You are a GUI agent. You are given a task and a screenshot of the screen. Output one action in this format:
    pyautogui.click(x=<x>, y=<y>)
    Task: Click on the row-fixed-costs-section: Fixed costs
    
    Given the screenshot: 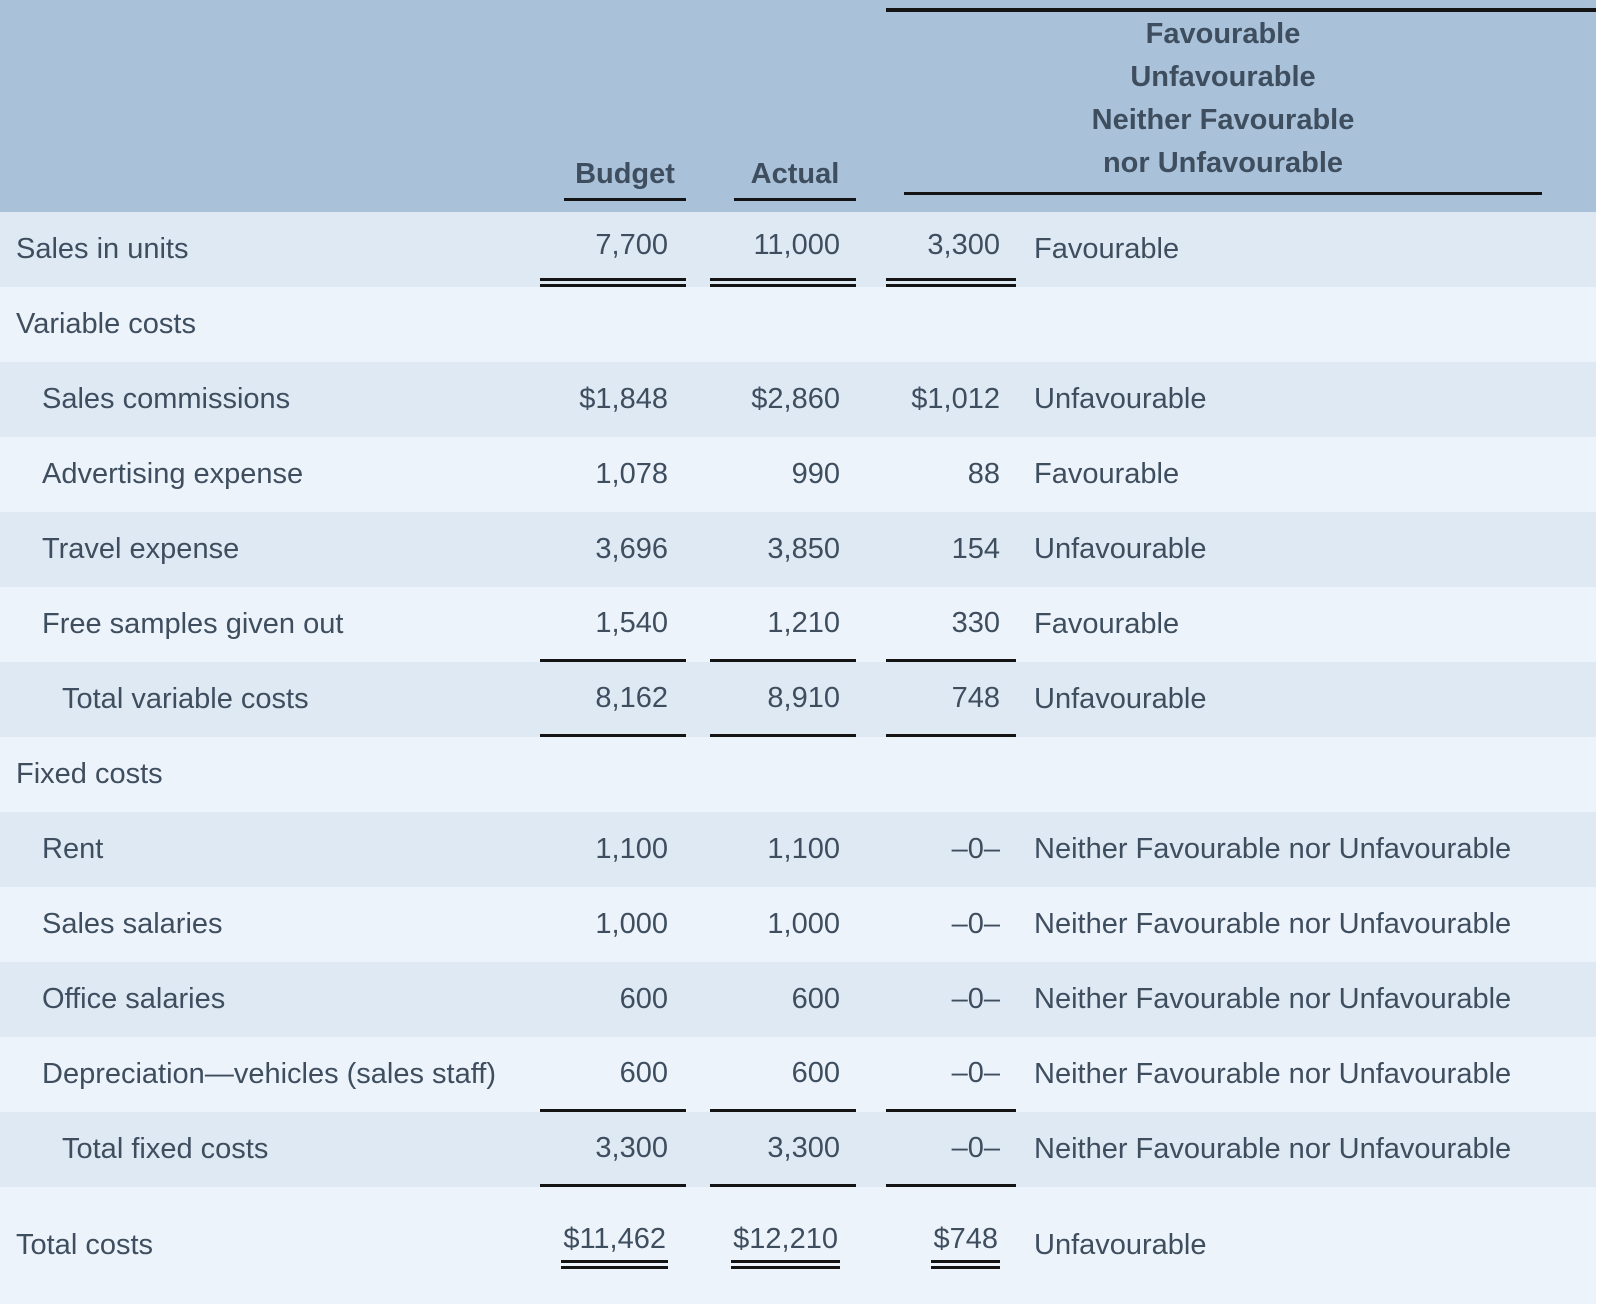 What is the action you would take?
    pyautogui.click(x=798, y=774)
    